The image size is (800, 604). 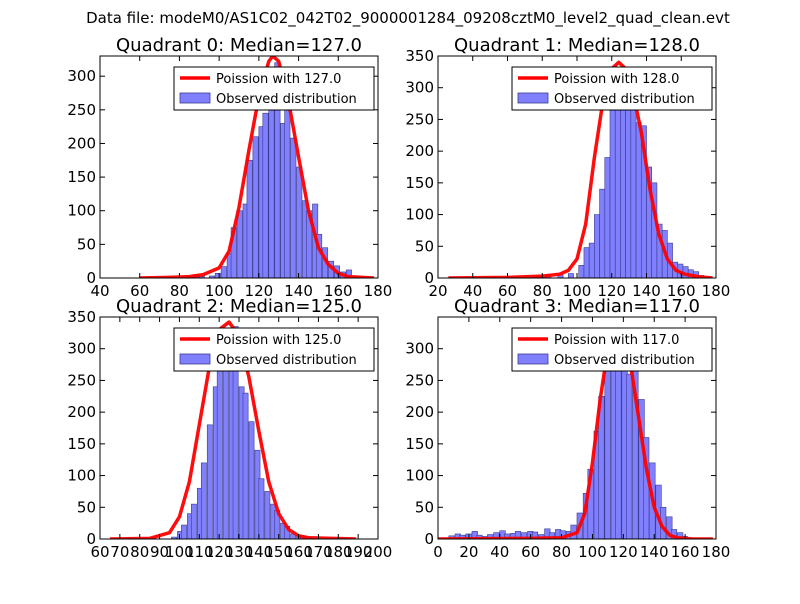 What do you see at coordinates (378, 552) in the screenshot?
I see `x-tick-label: 200` at bounding box center [378, 552].